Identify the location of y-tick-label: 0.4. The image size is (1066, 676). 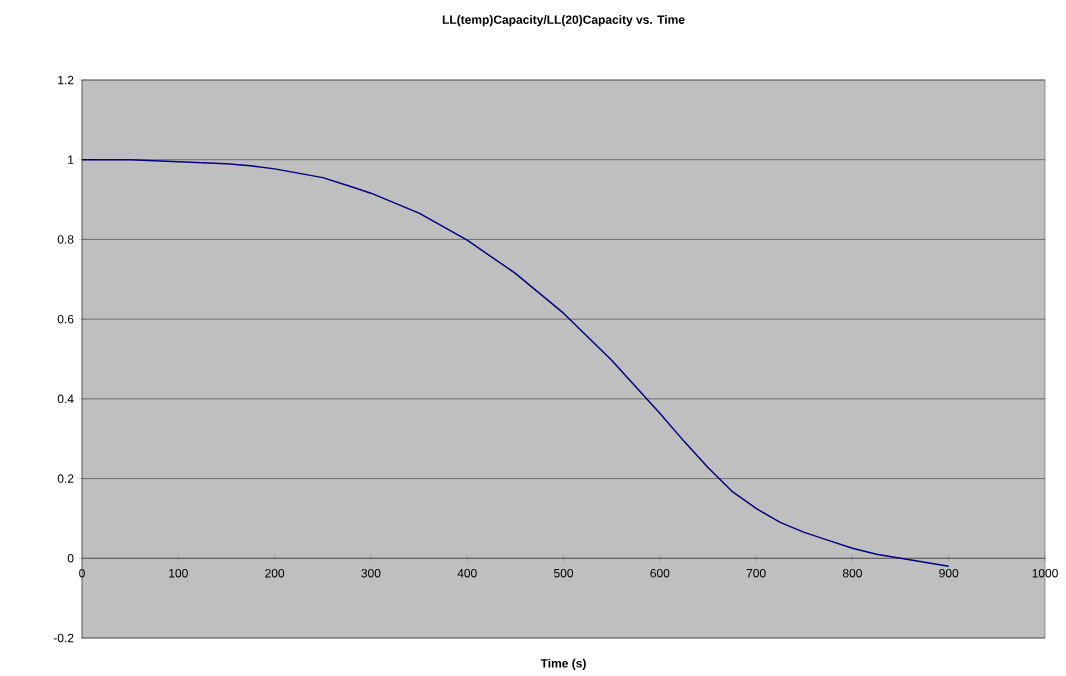
(65, 399).